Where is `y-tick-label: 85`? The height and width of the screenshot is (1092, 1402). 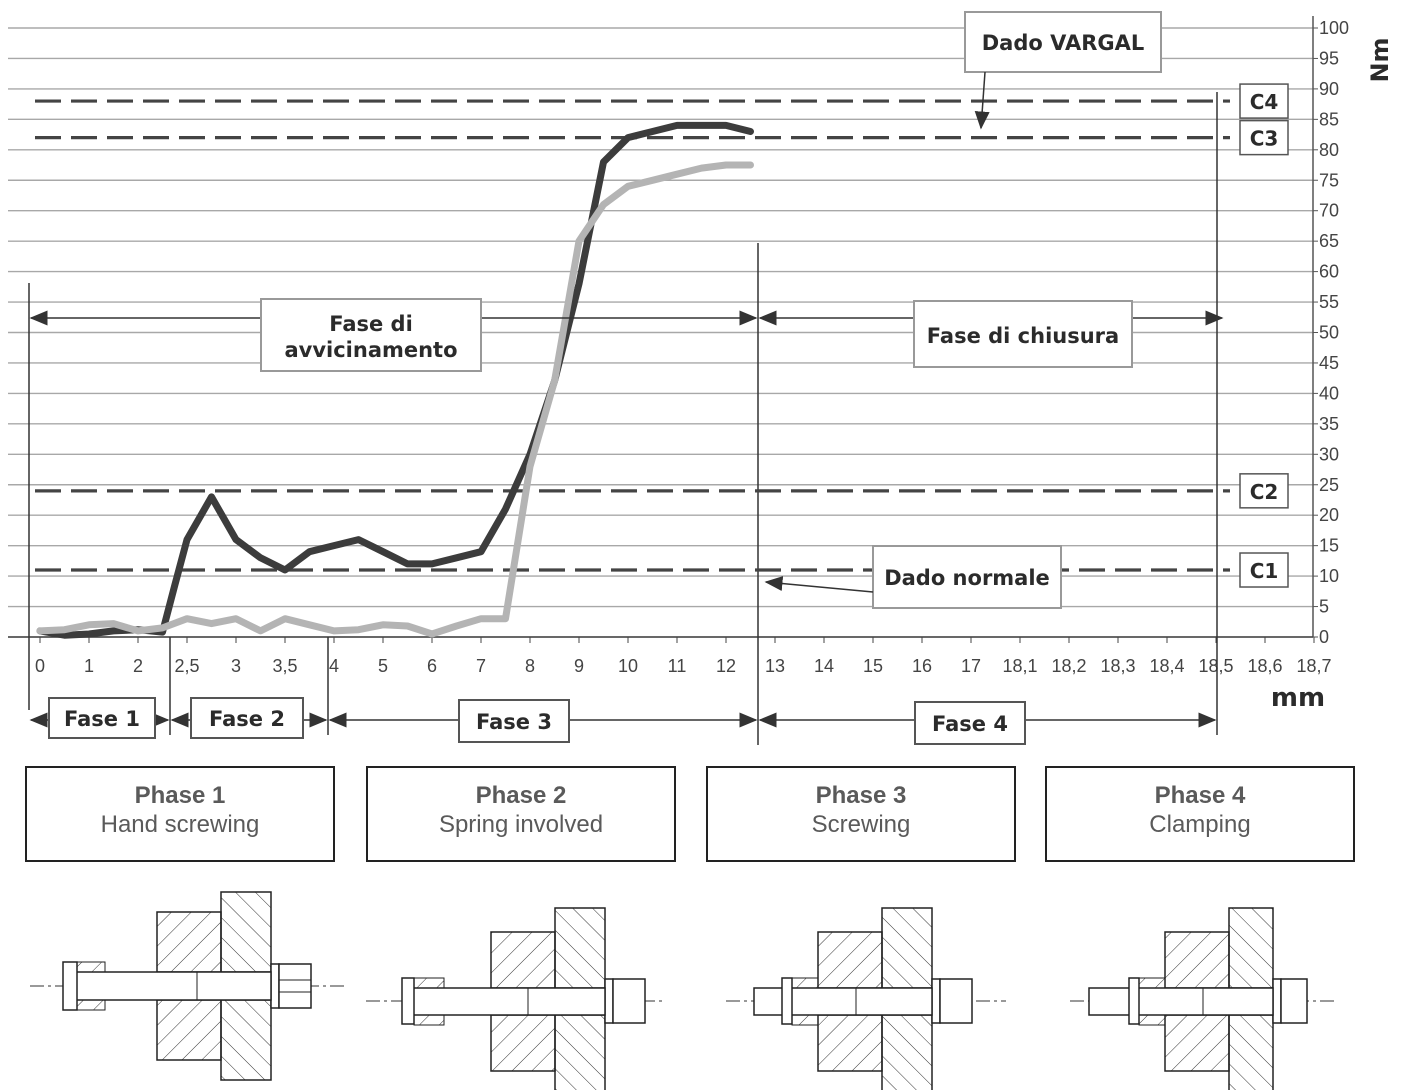
y-tick-label: 85 is located at coordinates (1329, 119).